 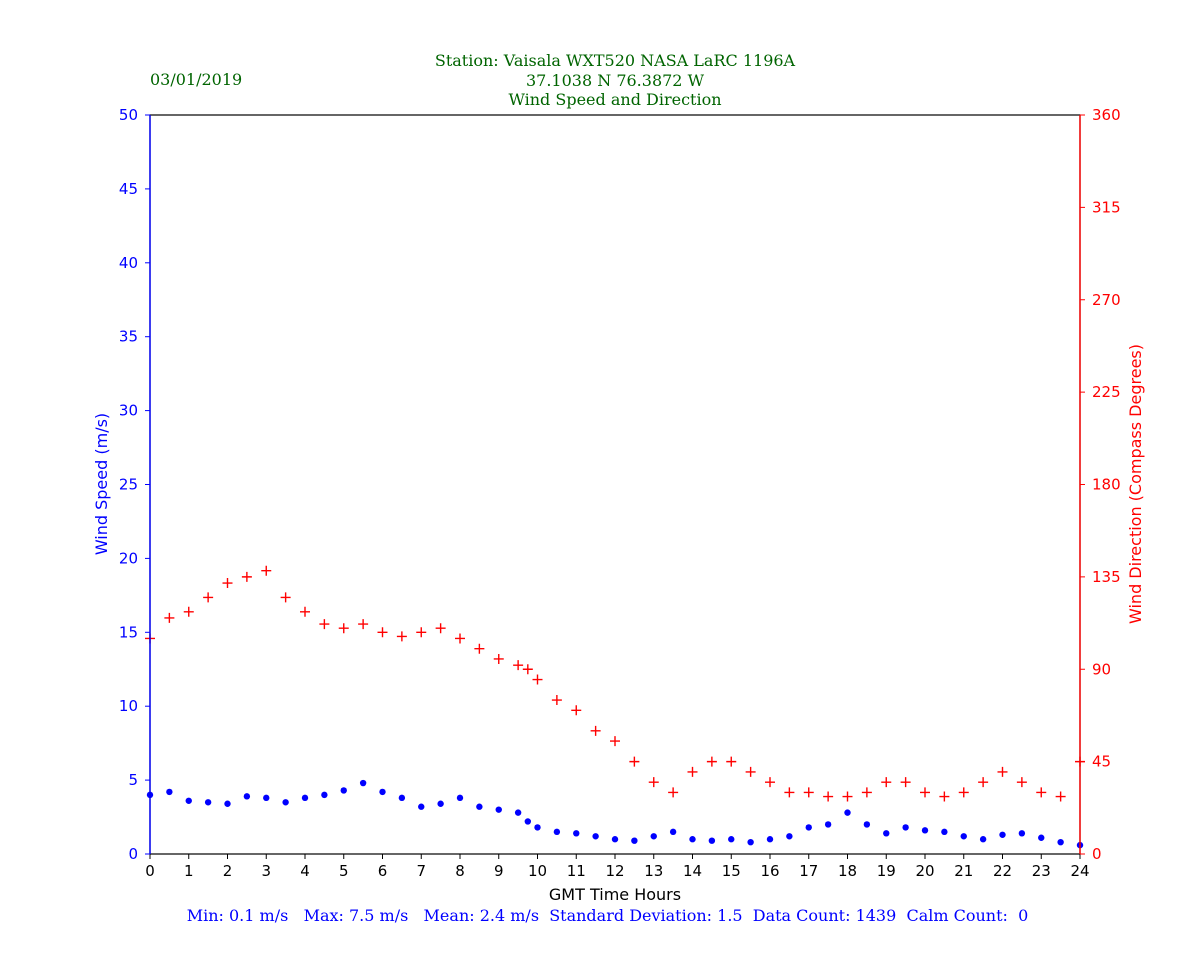 I want to click on x-tick-label: 22, so click(x=1002, y=871).